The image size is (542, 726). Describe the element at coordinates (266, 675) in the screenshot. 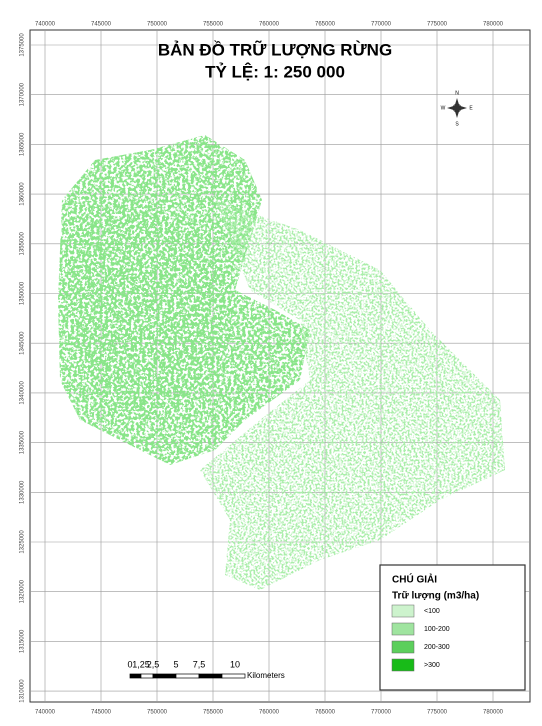

I see `scale-unit: Kilometers` at that location.